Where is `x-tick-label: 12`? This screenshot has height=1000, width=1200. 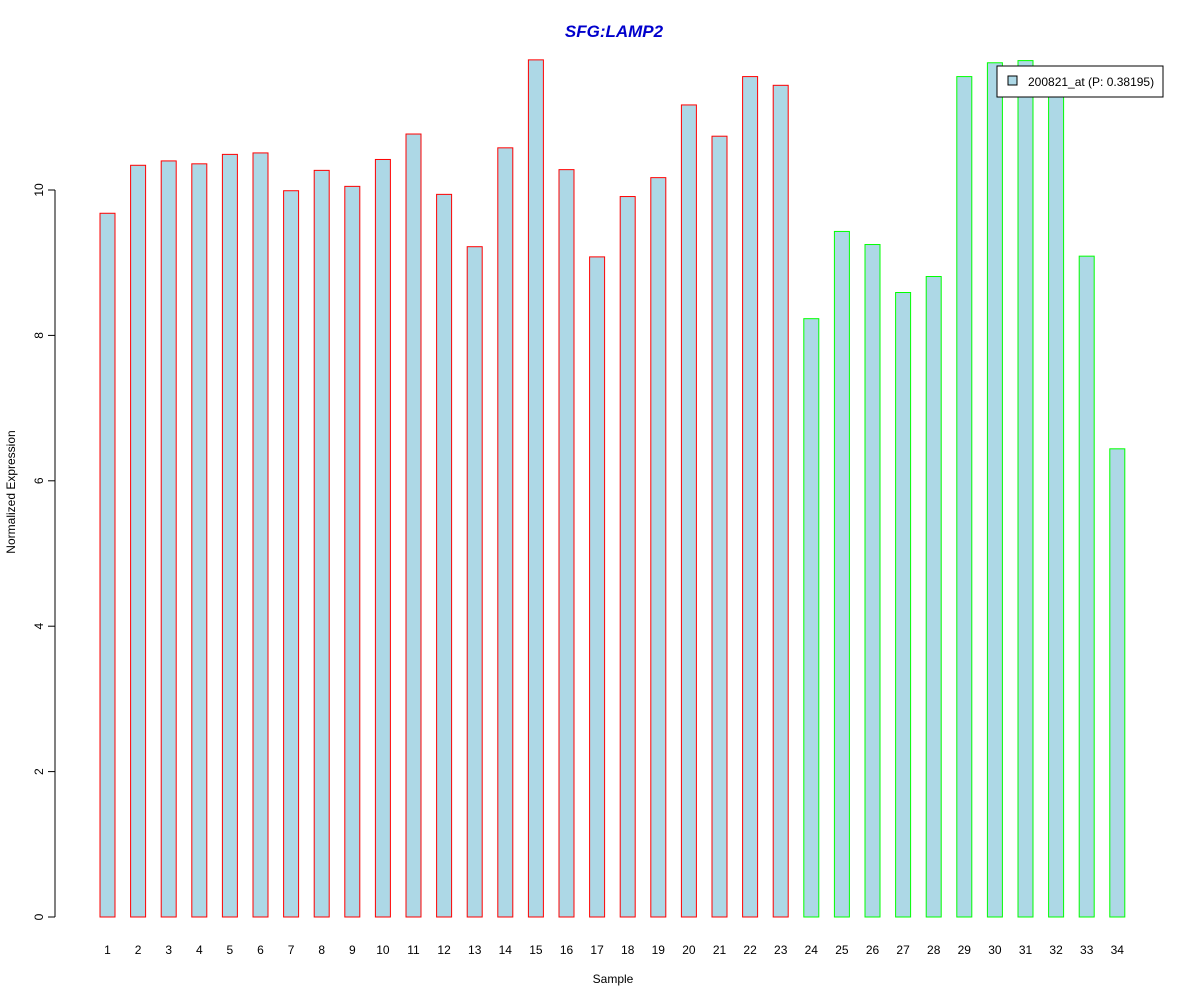 x-tick-label: 12 is located at coordinates (444, 950).